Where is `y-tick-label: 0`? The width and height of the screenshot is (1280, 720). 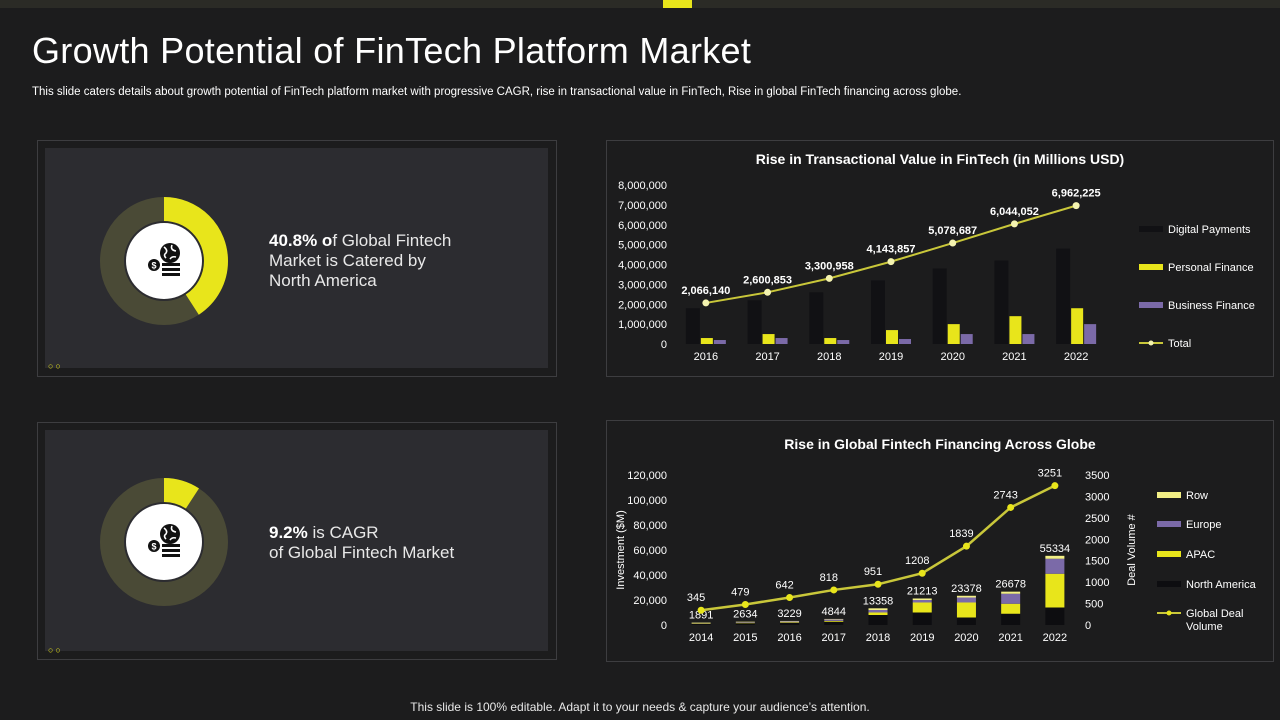 y-tick-label: 0 is located at coordinates (664, 626).